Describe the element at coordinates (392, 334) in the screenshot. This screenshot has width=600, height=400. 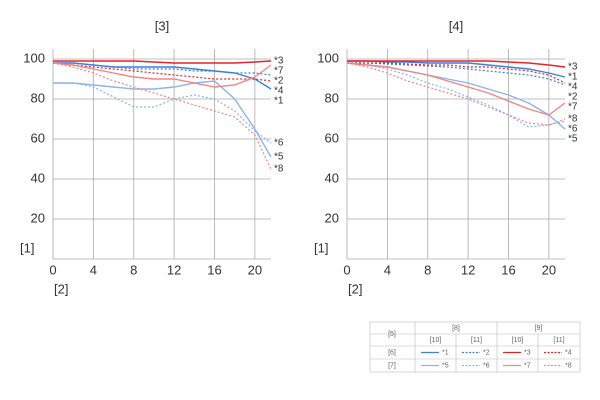
I see `table-corner: [5]` at that location.